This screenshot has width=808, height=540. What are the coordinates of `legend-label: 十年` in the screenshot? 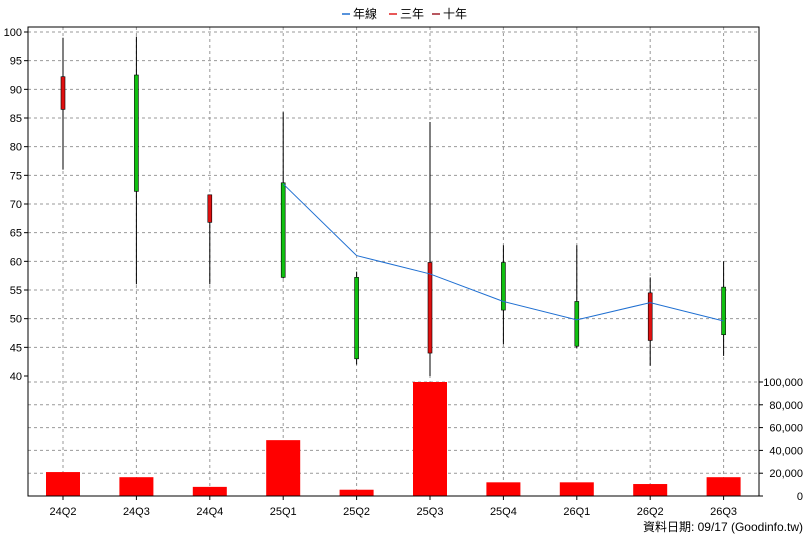 It's located at (455, 14).